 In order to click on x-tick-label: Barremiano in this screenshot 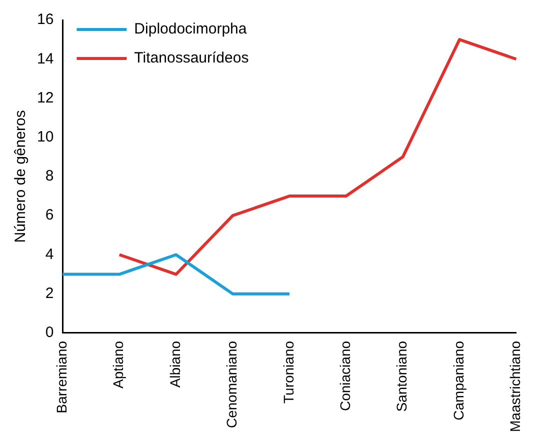, I will do `click(62, 377)`.